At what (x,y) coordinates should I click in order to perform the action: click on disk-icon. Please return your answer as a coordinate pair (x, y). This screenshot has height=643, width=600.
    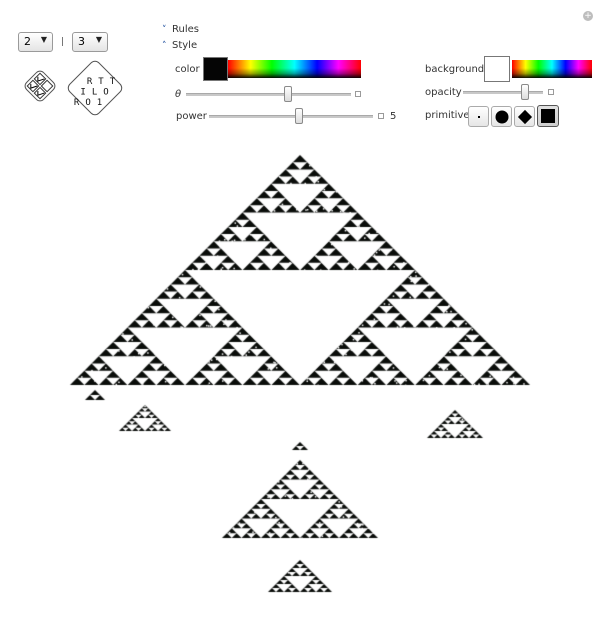
    Looking at the image, I should click on (501, 116).